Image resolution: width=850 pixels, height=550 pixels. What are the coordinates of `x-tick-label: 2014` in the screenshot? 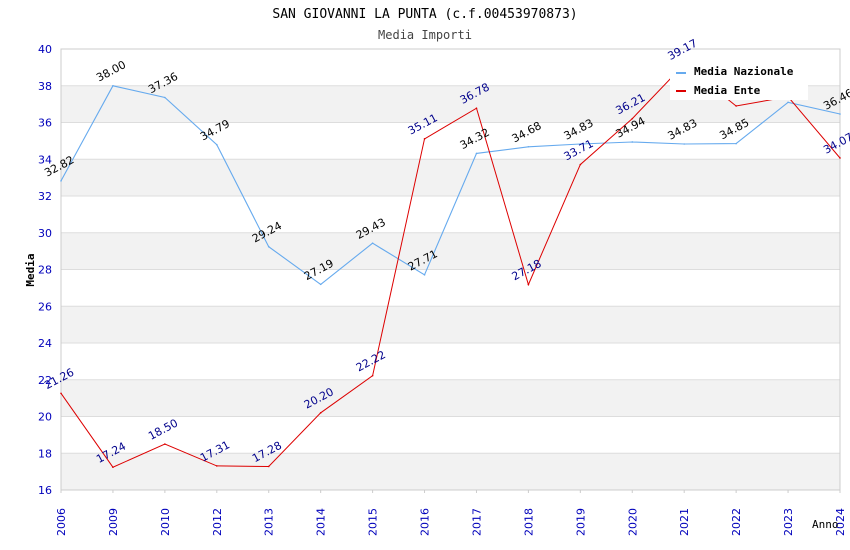 It's located at (321, 522).